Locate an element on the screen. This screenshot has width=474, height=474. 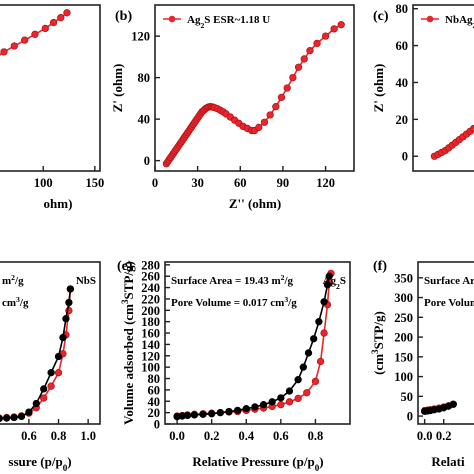
panel-c: 0 20 40 60 80 (c) Z' (ohm) NbAg2S is located at coordinates (422, 87).